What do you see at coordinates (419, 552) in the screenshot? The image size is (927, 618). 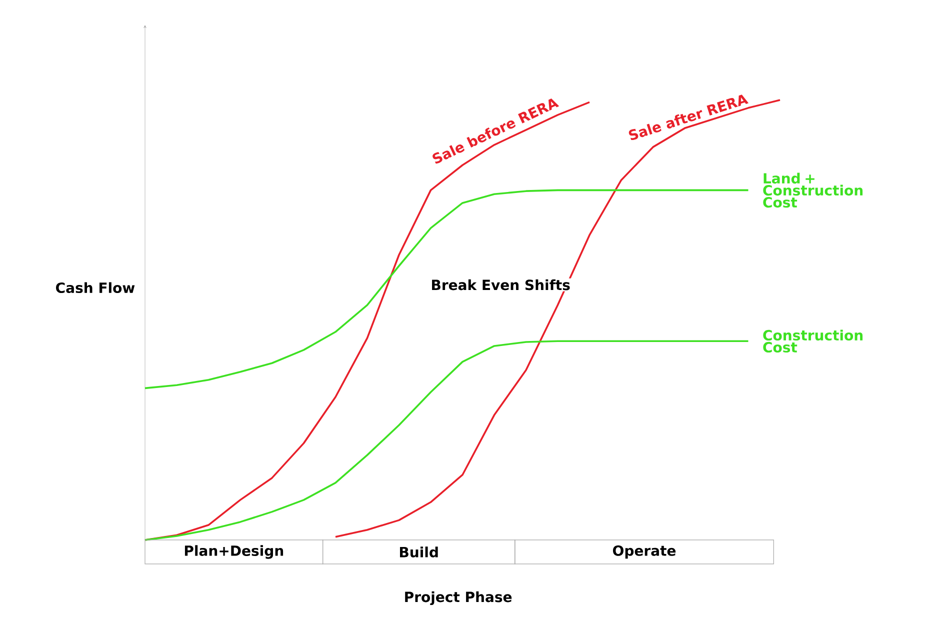 I see `text: Build` at bounding box center [419, 552].